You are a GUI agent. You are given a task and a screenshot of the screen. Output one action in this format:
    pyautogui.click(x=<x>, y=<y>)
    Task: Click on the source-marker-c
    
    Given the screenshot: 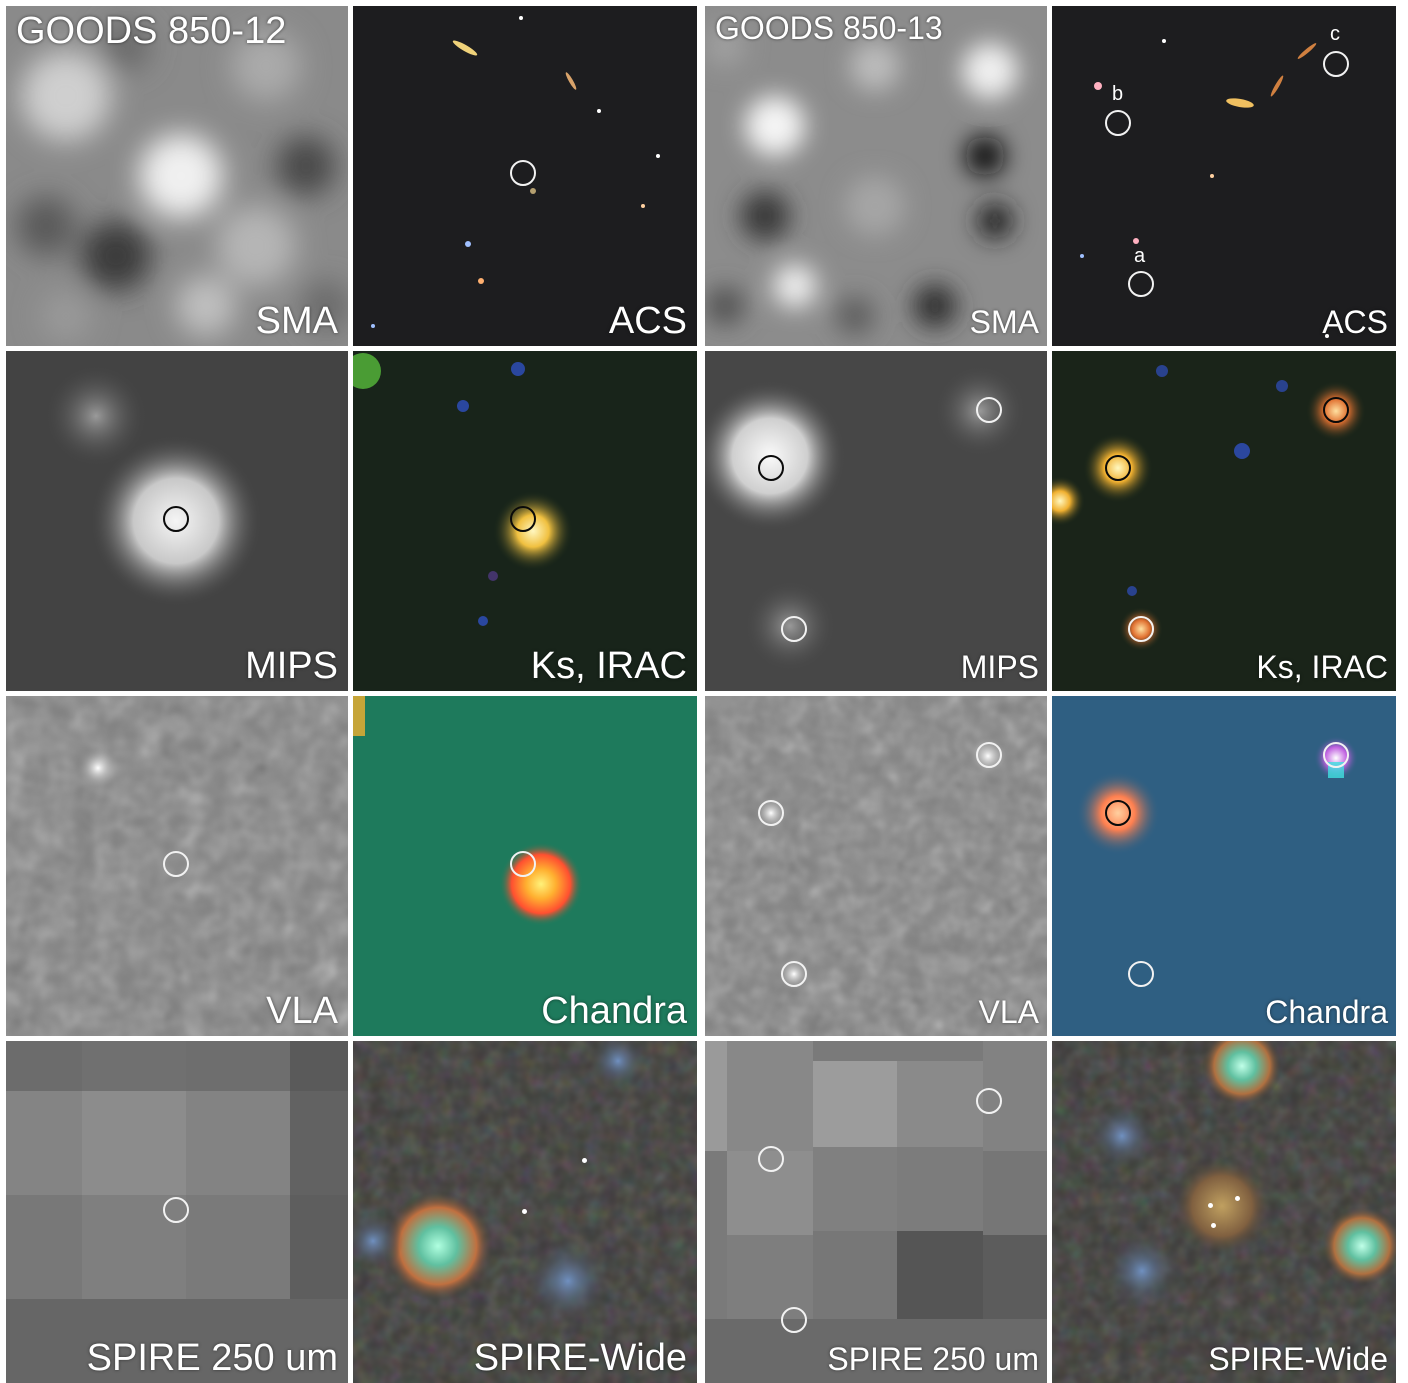 What is the action you would take?
    pyautogui.click(x=1336, y=64)
    